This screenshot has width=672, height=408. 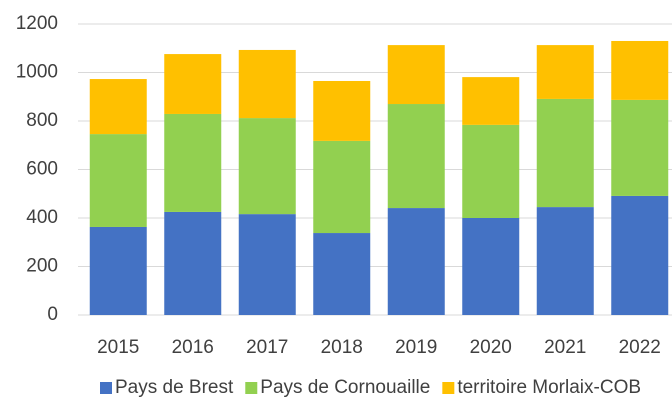 I want to click on y-tick-label: 1200, so click(x=37, y=23).